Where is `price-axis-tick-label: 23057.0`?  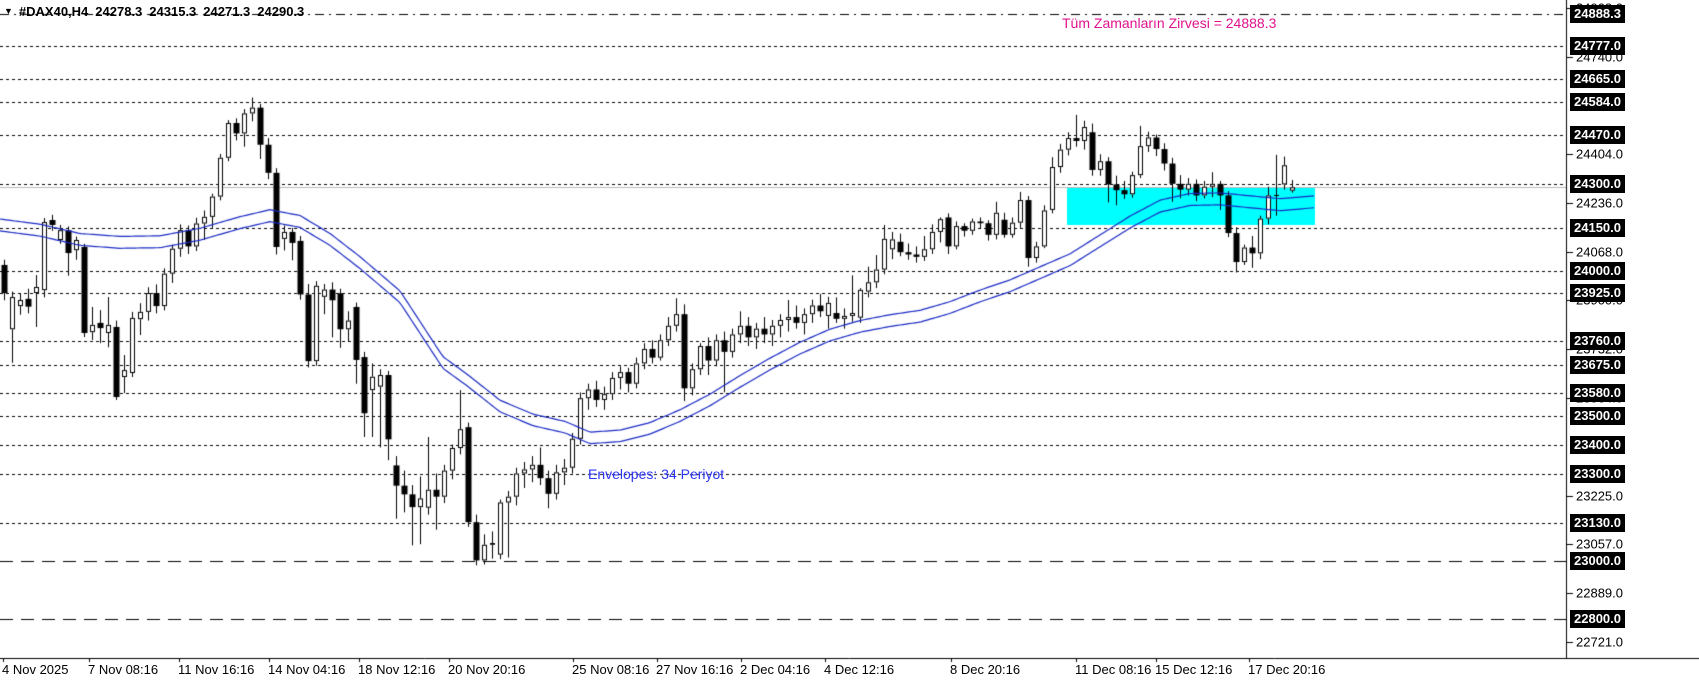 price-axis-tick-label: 23057.0 is located at coordinates (1599, 544).